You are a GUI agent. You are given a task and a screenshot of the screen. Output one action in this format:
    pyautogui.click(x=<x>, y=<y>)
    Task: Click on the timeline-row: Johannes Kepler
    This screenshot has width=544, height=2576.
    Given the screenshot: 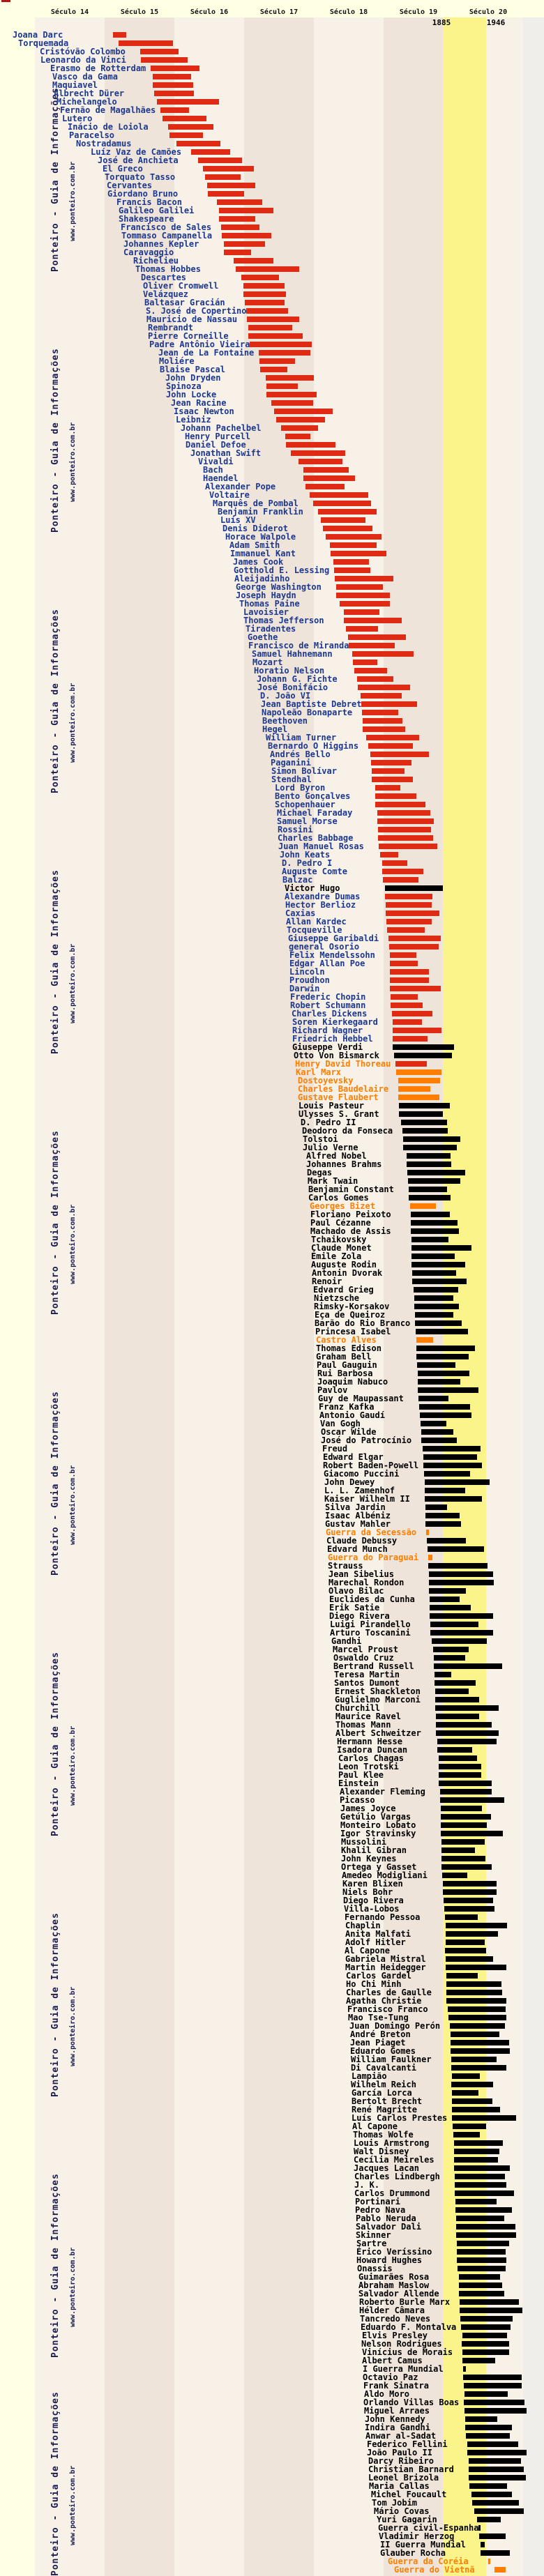 What is the action you would take?
    pyautogui.click(x=272, y=244)
    